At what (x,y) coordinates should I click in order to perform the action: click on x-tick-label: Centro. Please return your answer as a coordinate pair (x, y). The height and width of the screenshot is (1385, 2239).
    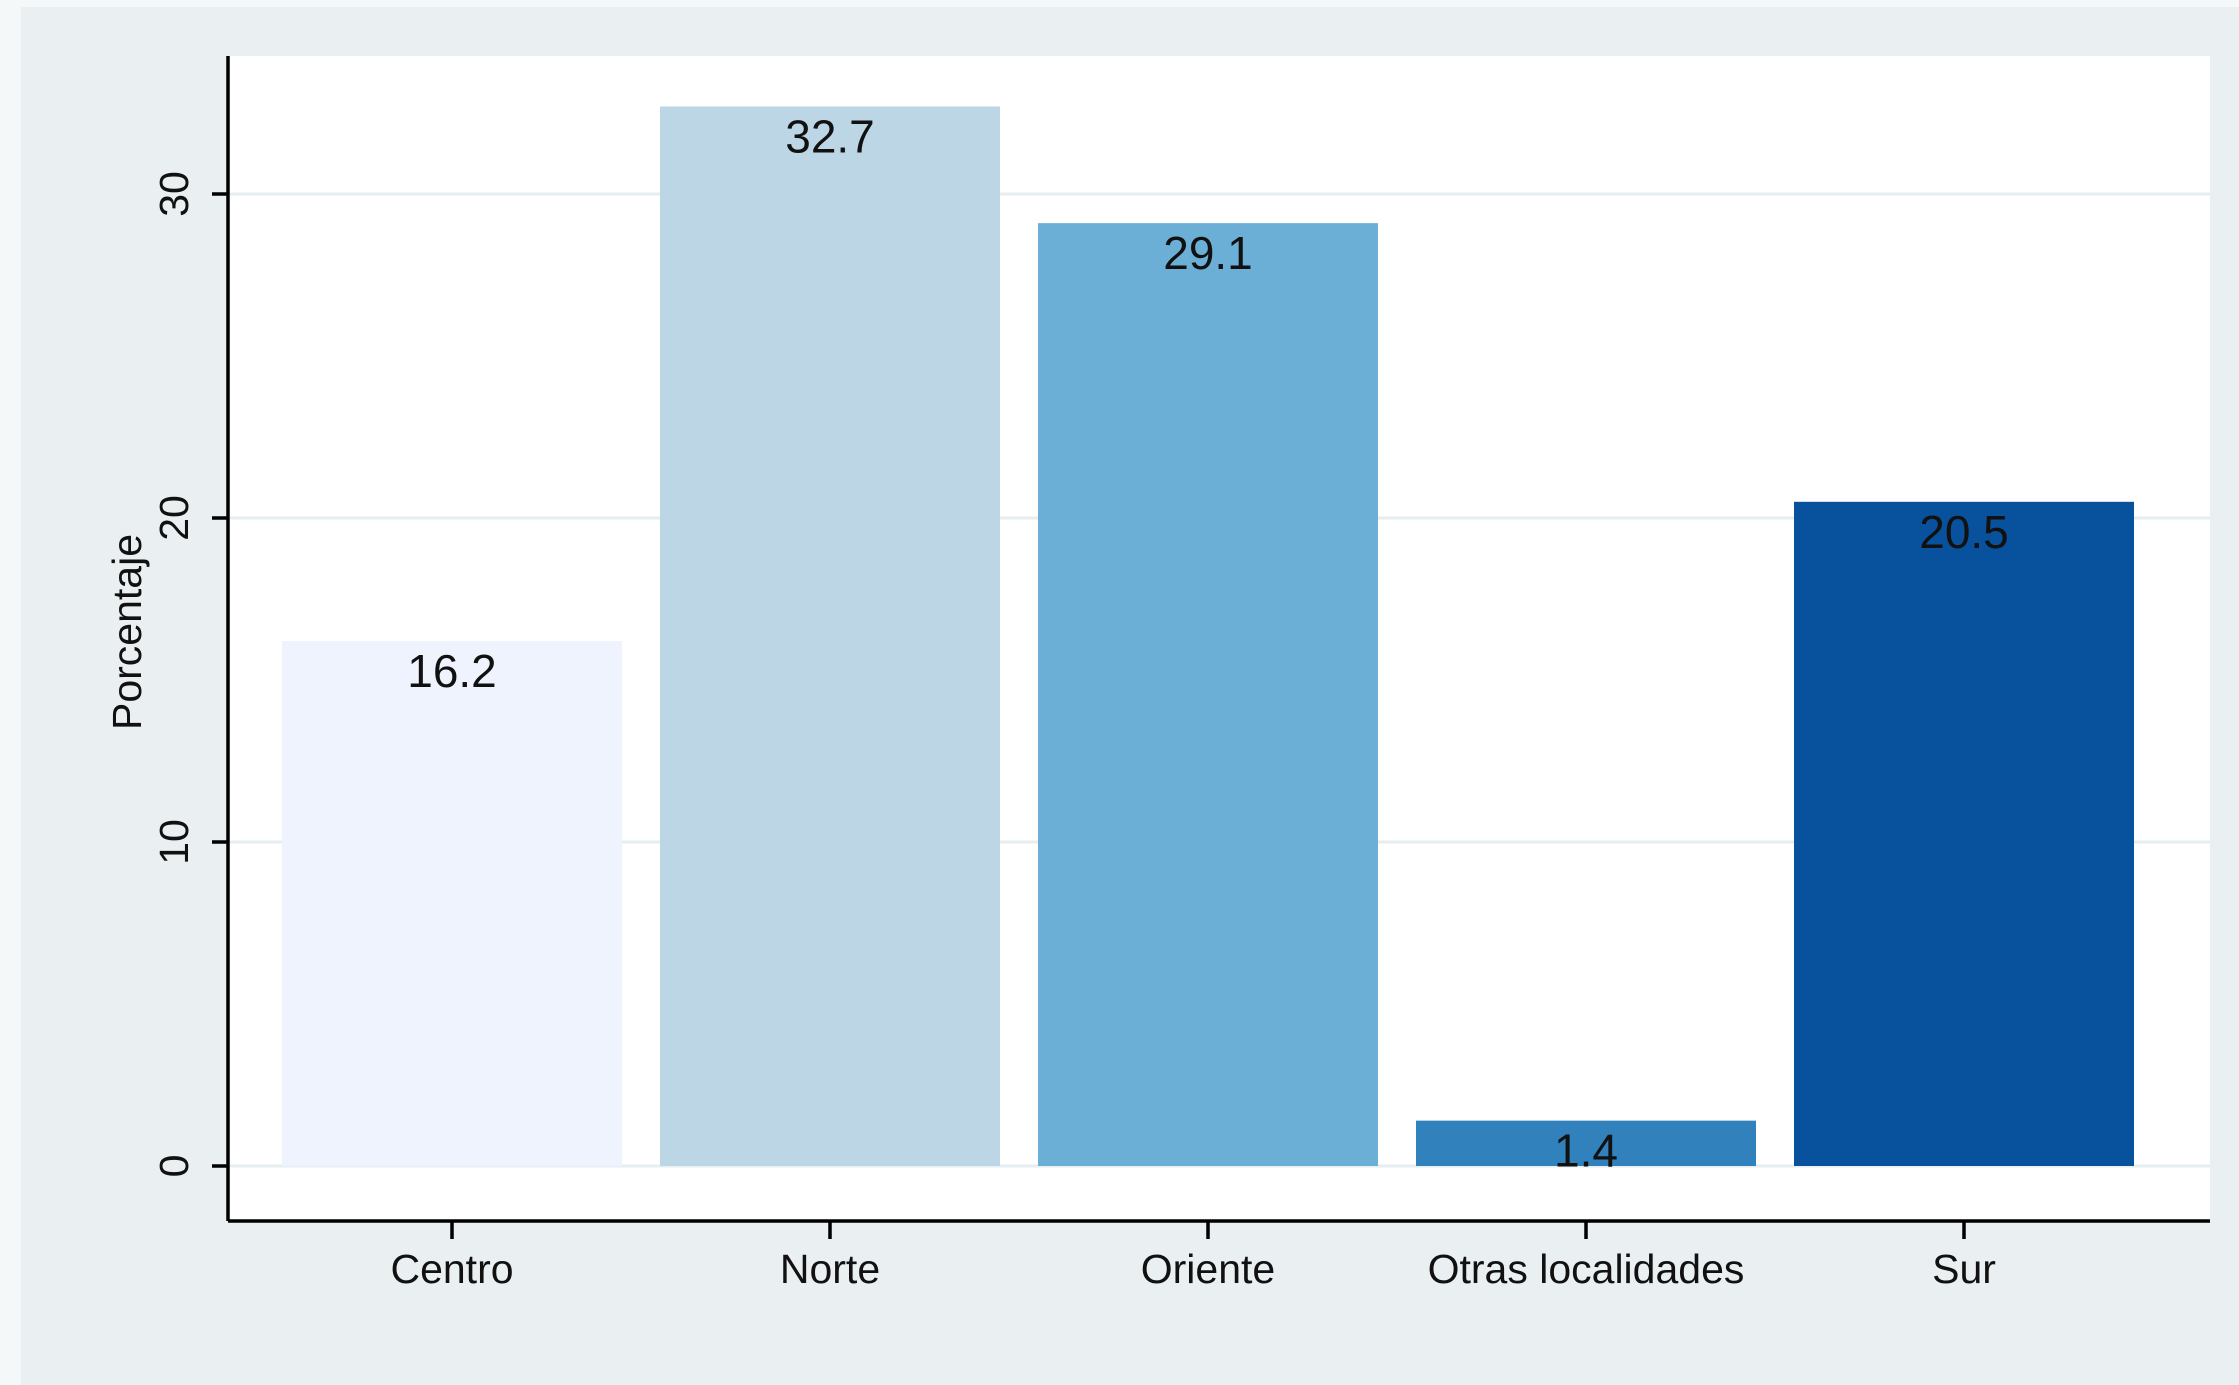
    Looking at the image, I should click on (451, 1269).